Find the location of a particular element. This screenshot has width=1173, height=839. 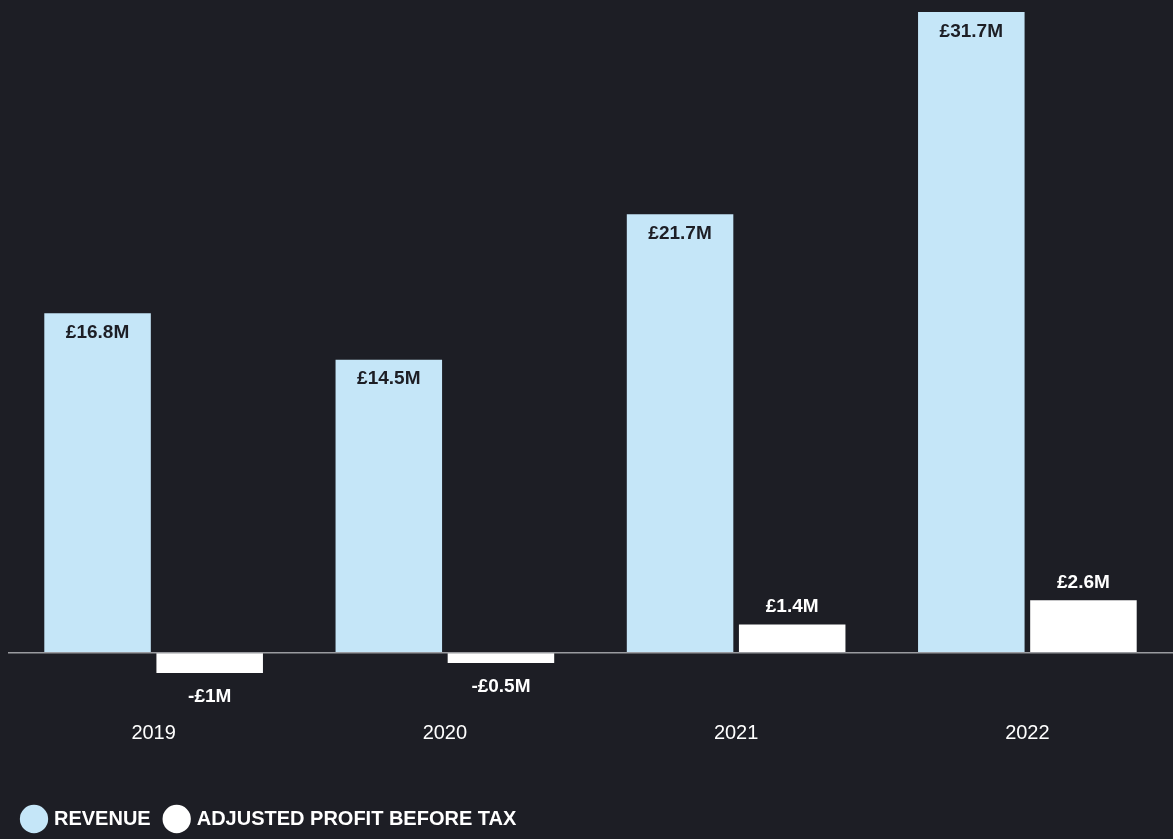

data-label: £2.6M is located at coordinates (1083, 581).